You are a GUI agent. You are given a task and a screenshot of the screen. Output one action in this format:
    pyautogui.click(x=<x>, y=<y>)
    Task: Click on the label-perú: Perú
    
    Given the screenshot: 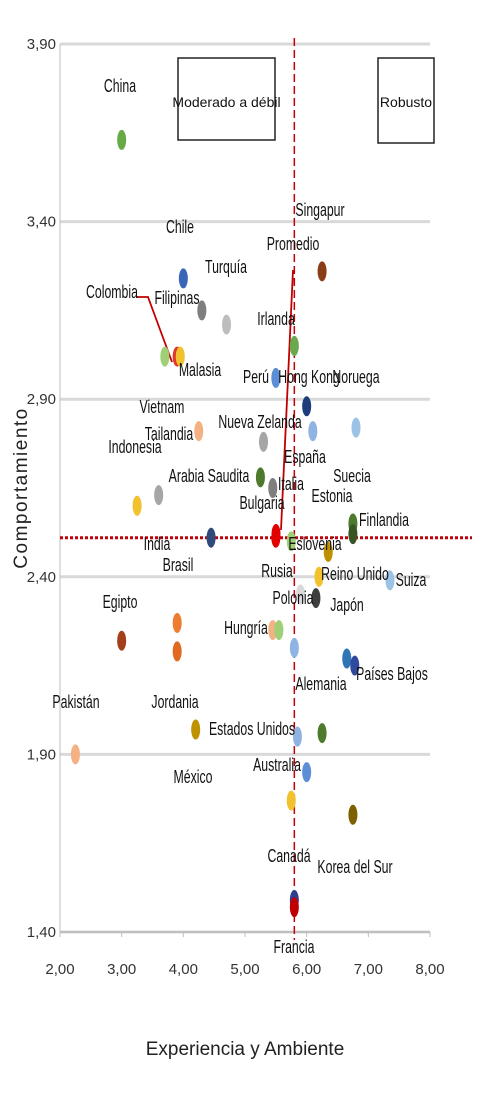 What is the action you would take?
    pyautogui.click(x=256, y=378)
    